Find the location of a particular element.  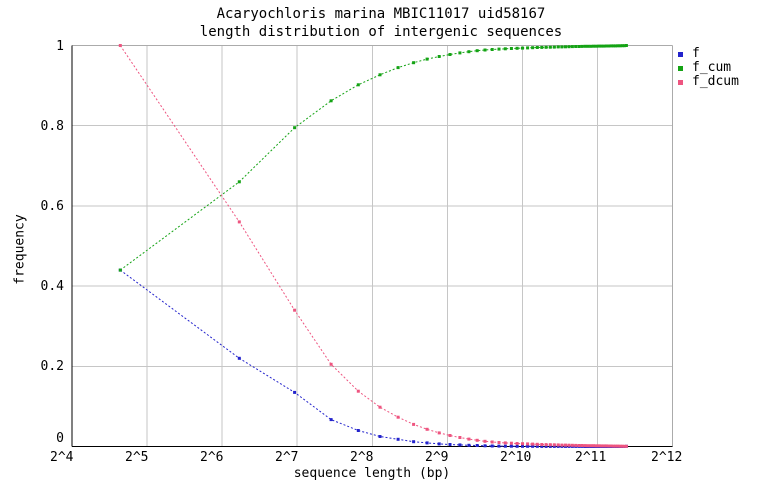

x-tick-label: 2^11 is located at coordinates (591, 457).